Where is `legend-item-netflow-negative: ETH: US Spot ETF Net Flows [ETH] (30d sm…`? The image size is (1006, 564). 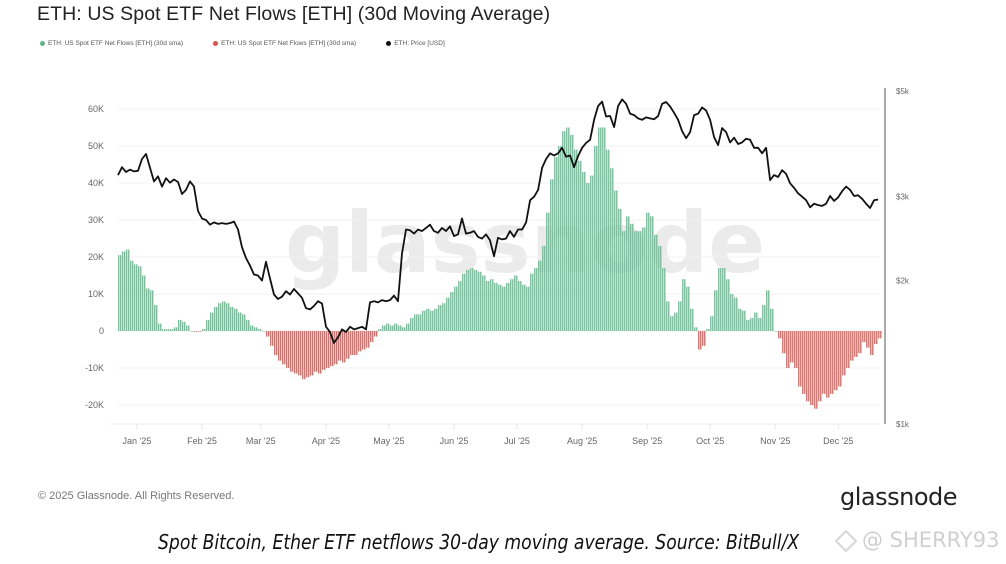 legend-item-netflow-negative: ETH: US Spot ETF Net Flows [ETH] (30d sm… is located at coordinates (284, 43).